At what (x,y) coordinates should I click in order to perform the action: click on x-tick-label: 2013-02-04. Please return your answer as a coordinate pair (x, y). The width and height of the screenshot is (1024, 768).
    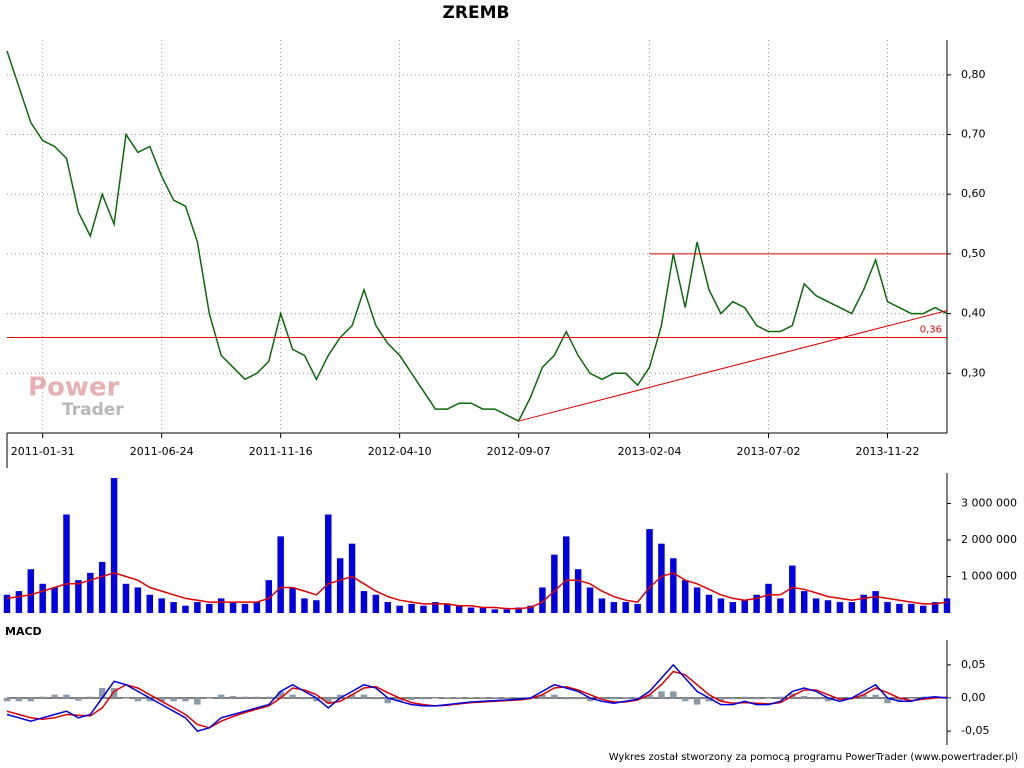
    Looking at the image, I should click on (650, 451).